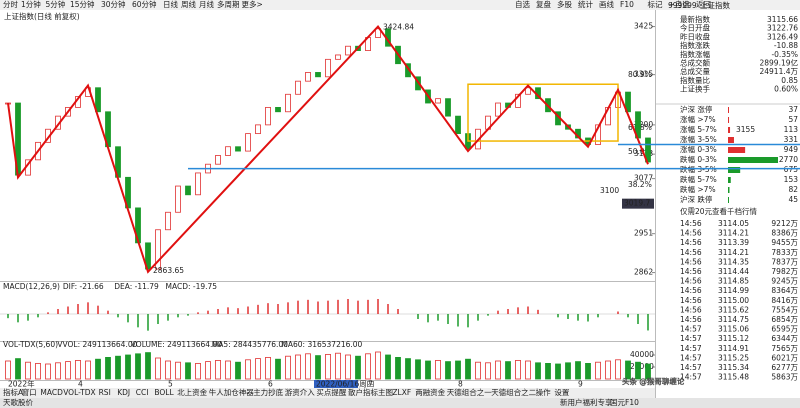 This screenshot has width=800, height=408. What do you see at coordinates (784, 261) in the screenshot?
I see `tick-volume: 7837万` at bounding box center [784, 261].